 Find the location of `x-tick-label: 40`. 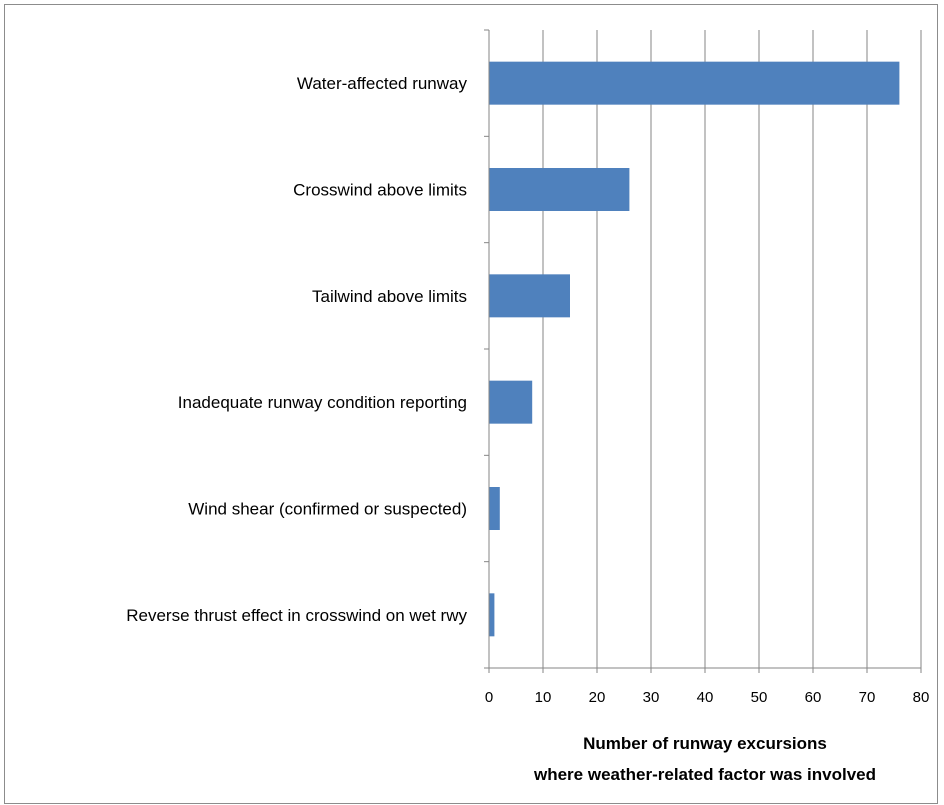

x-tick-label: 40 is located at coordinates (705, 697).